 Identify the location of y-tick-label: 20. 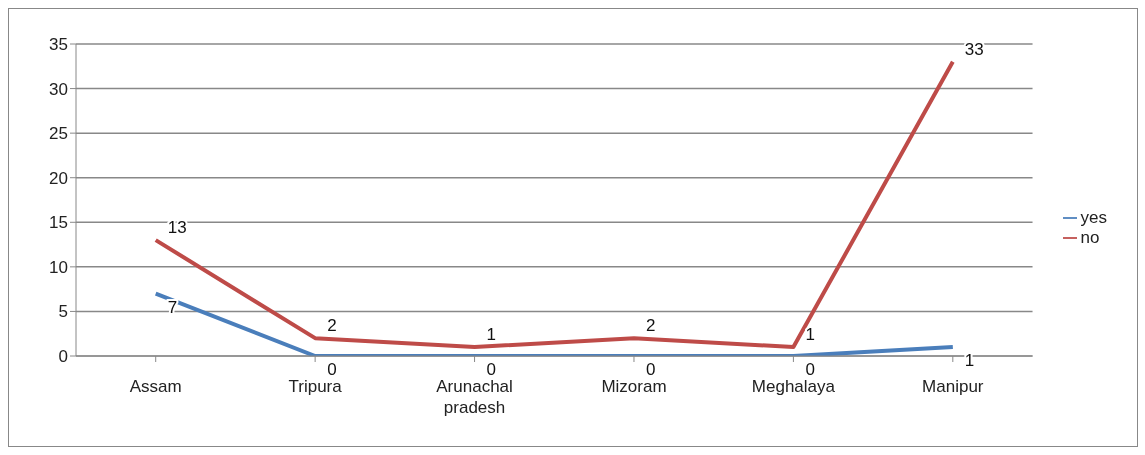
(58, 178).